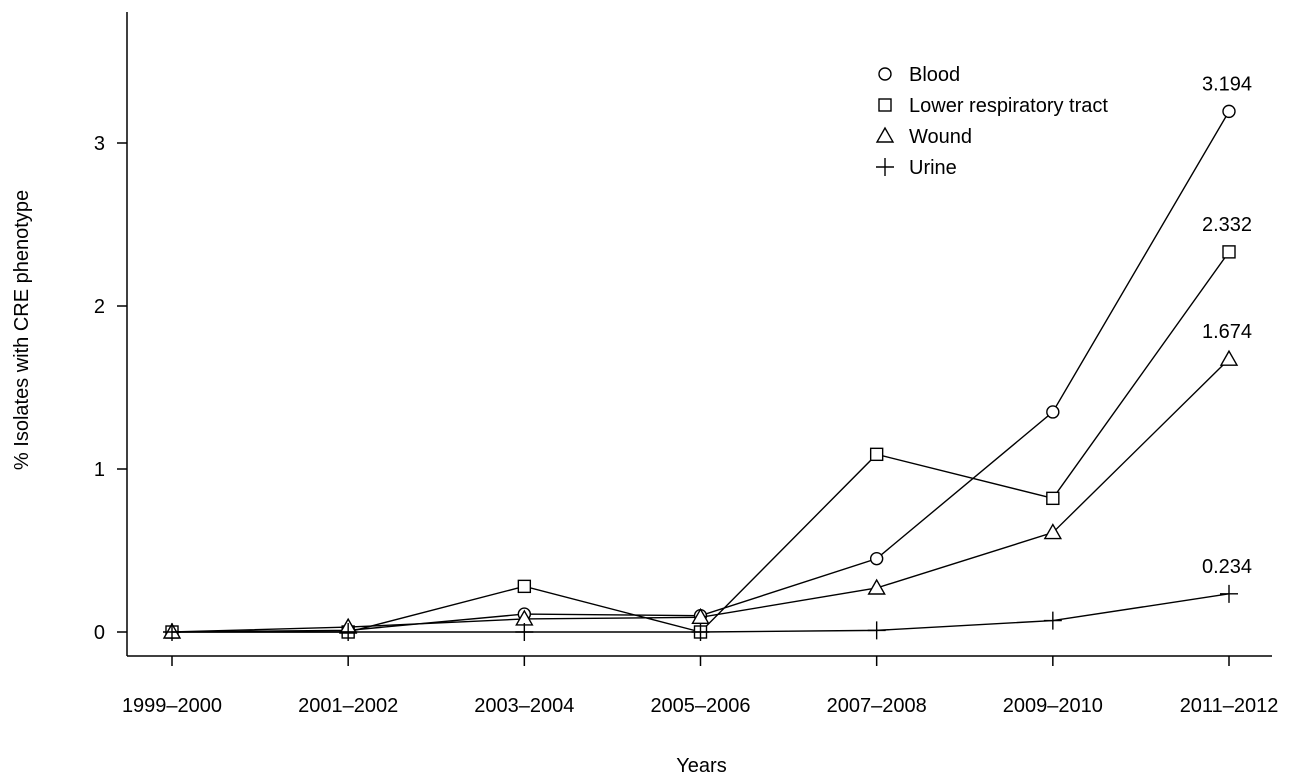 This screenshot has height=781, width=1299. I want to click on y-tick-label: 3, so click(99, 144).